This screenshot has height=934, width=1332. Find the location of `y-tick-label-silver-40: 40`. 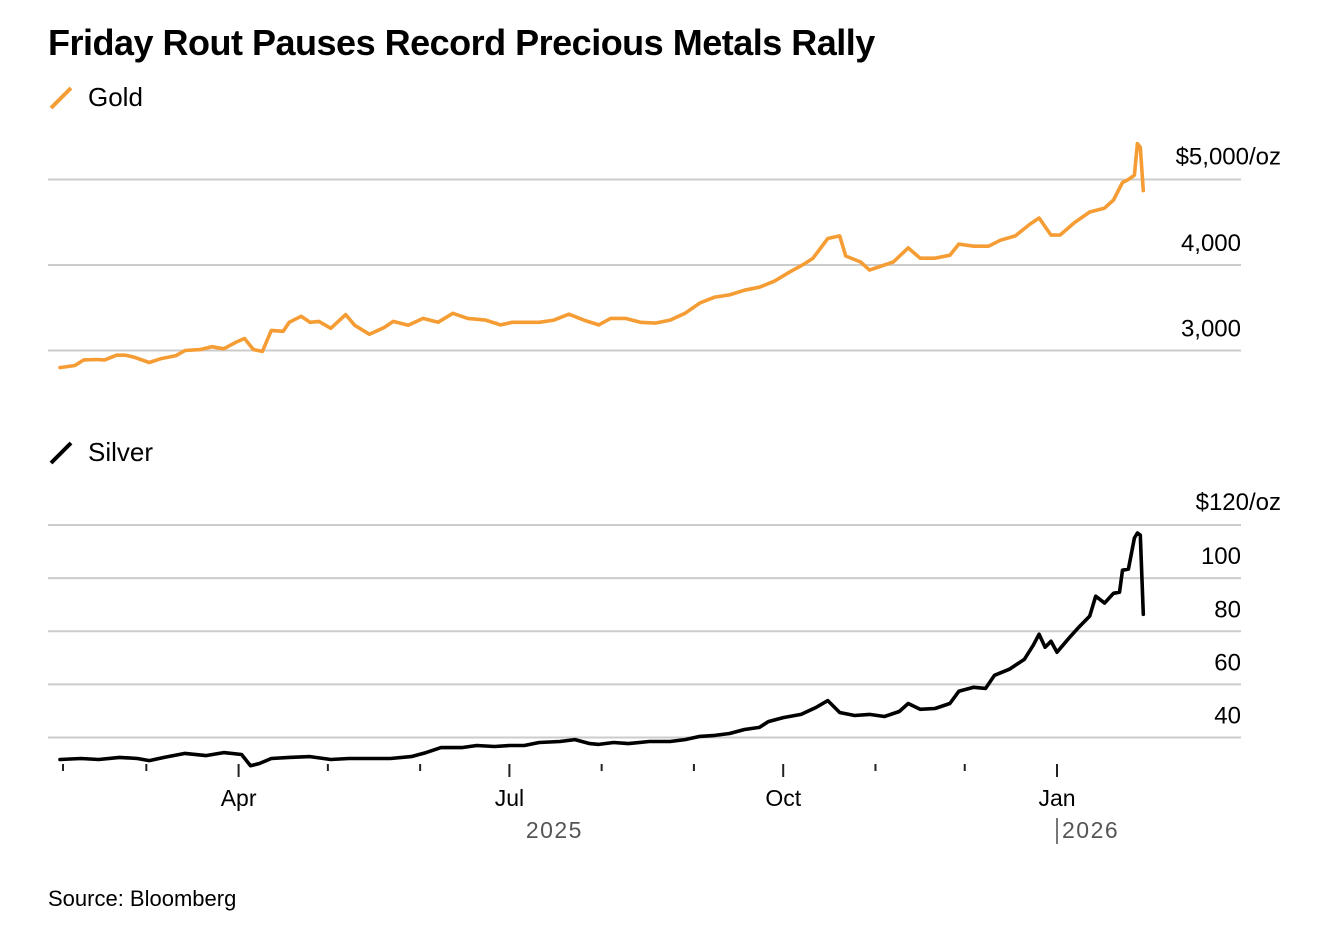

y-tick-label-silver-40: 40 is located at coordinates (1227, 716).